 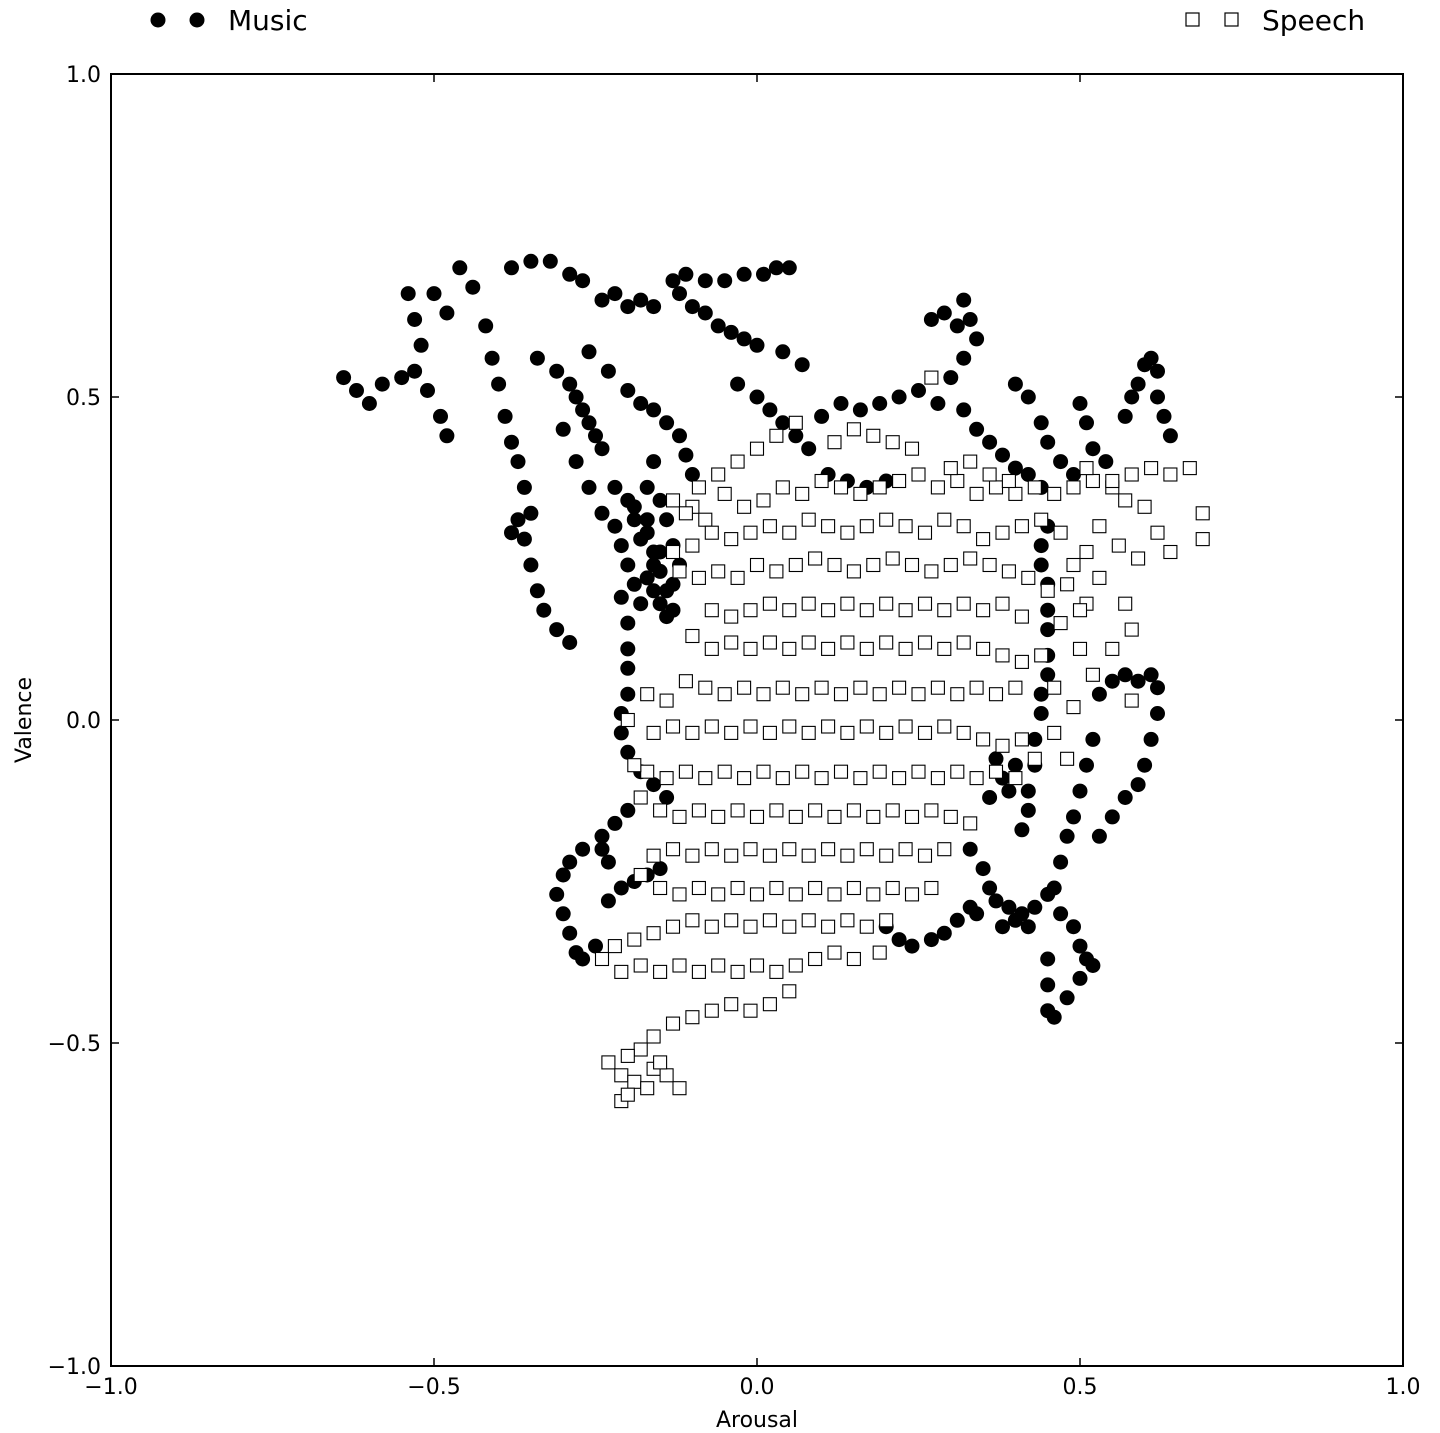 I want to click on x-axis-label: Arousal, so click(x=757, y=1420).